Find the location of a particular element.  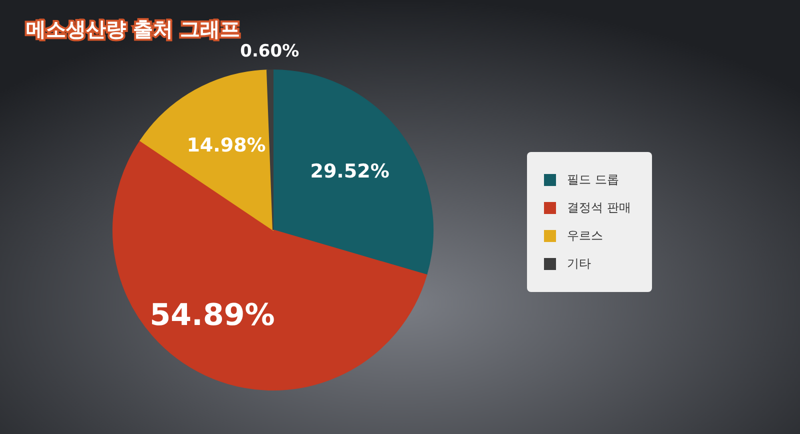

data-label: 54.89% is located at coordinates (212, 316).